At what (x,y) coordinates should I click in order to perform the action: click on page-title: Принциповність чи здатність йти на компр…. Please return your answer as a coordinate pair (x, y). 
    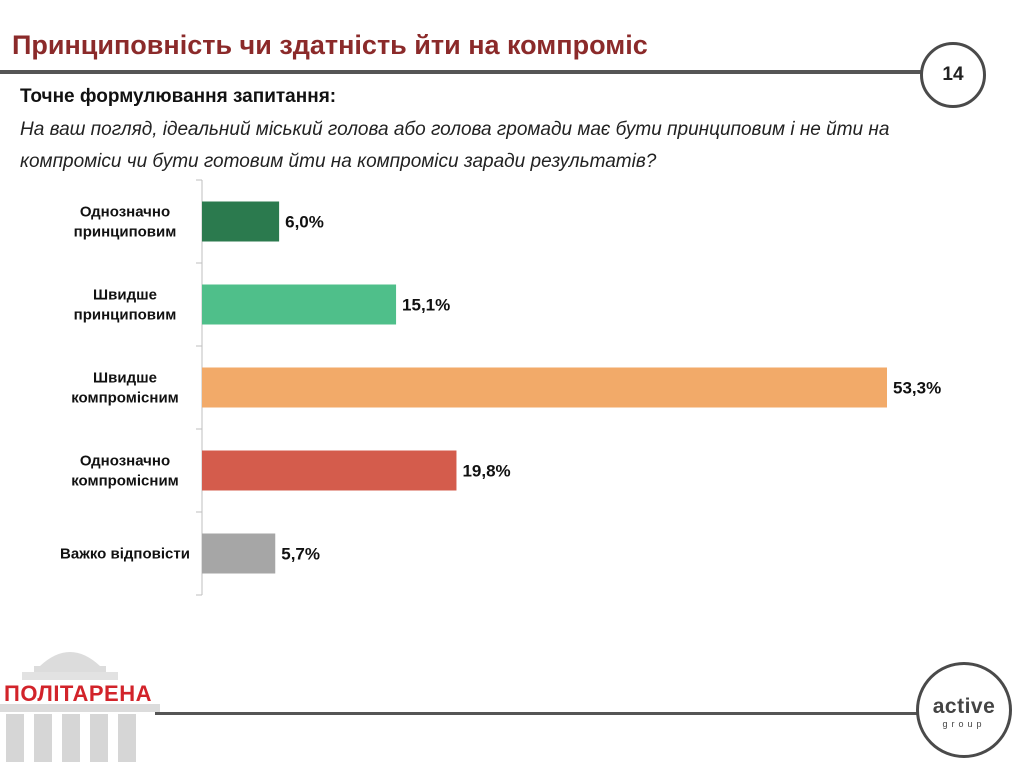
    Looking at the image, I should click on (330, 45).